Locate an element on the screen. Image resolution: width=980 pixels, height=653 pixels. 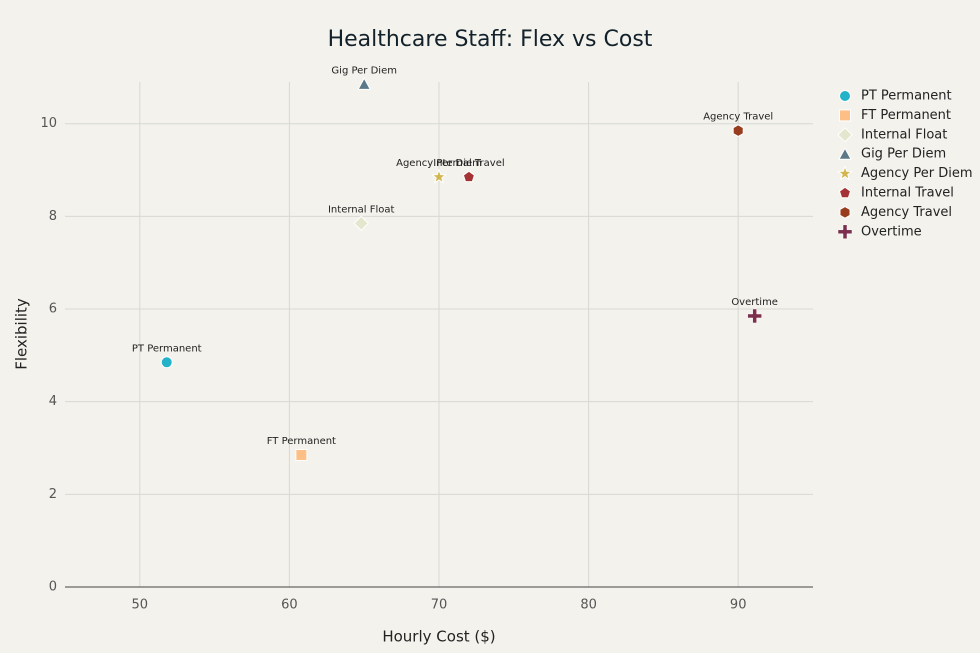
y-tick-label: 10 is located at coordinates (48, 123).